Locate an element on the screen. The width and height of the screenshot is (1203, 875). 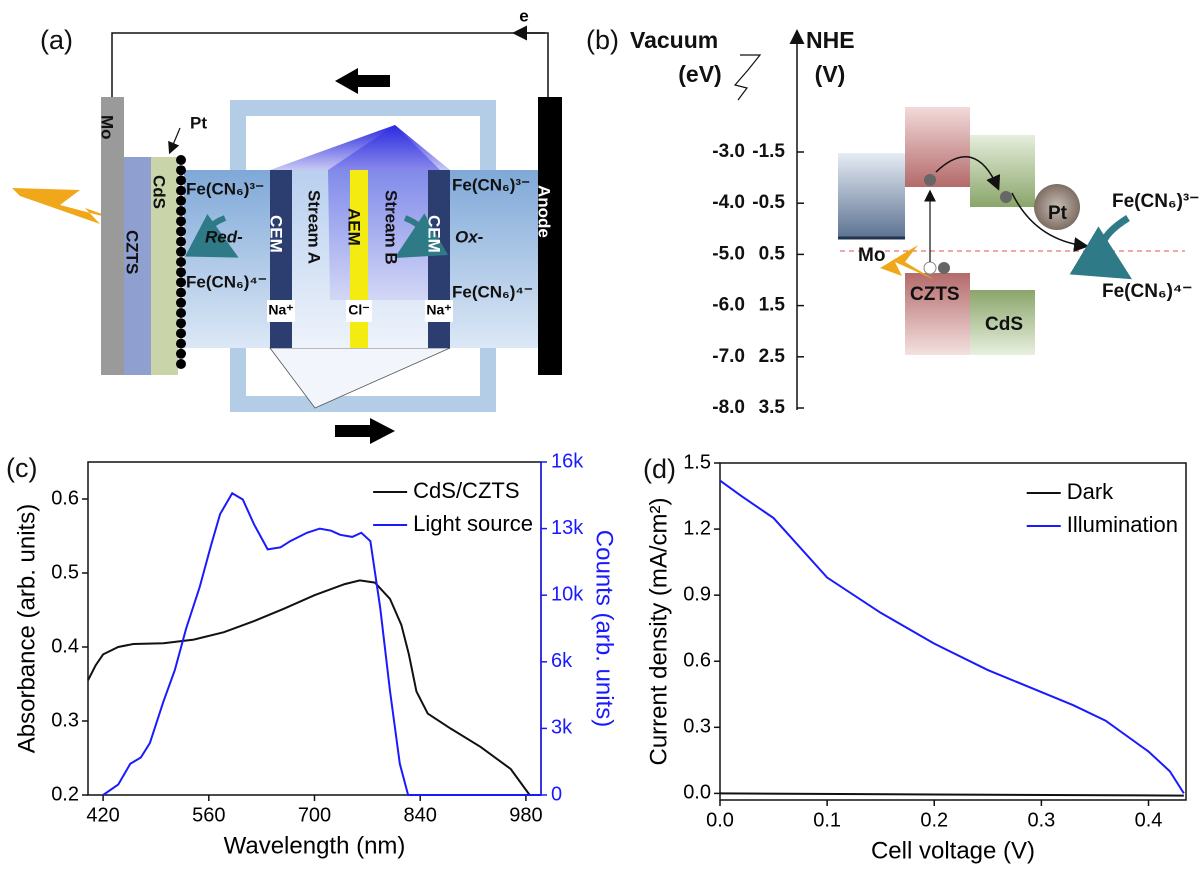
pt-dots is located at coordinates (181, 262).